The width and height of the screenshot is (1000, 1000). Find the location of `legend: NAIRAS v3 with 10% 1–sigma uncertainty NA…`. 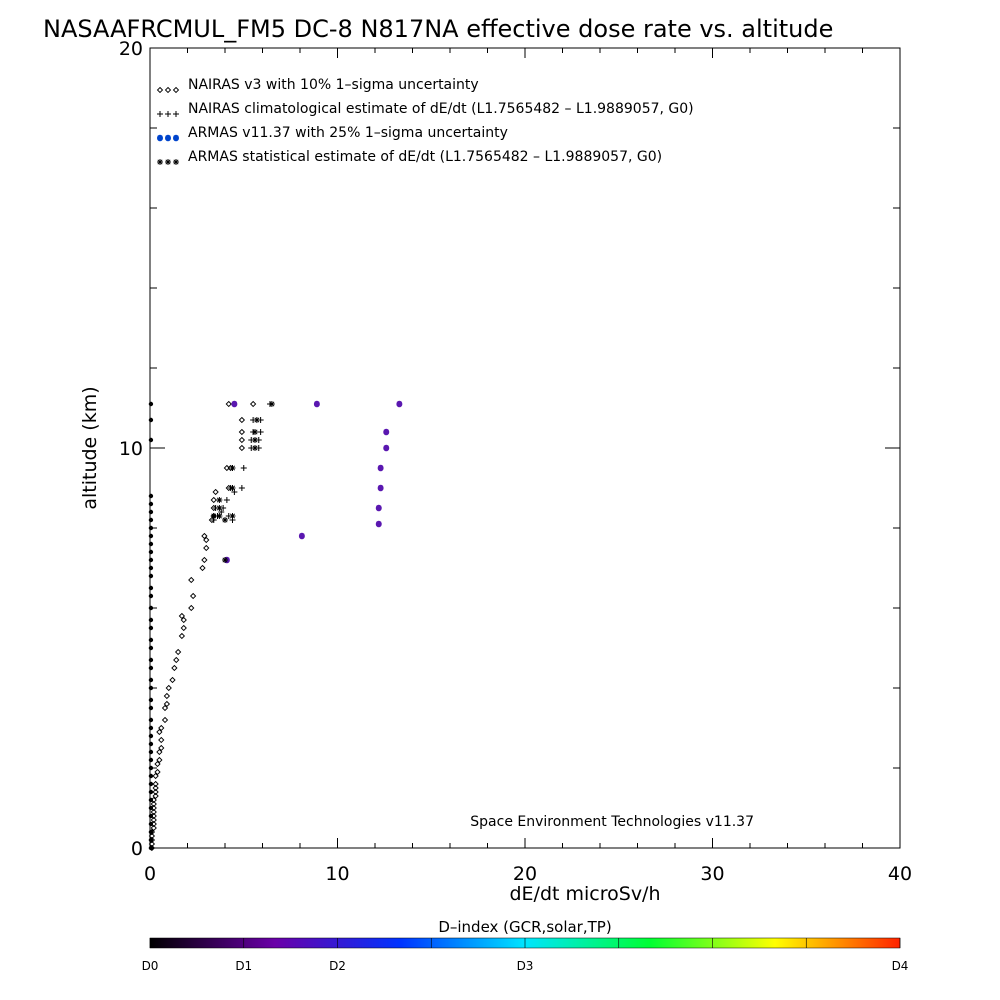

legend: NAIRAS v3 with 10% 1–sigma uncertainty NA… is located at coordinates (425, 121).